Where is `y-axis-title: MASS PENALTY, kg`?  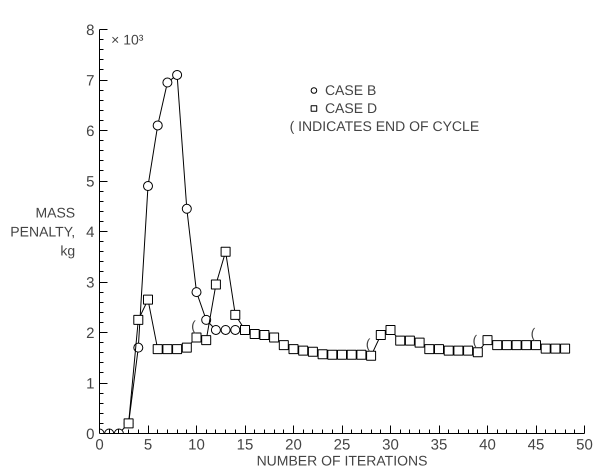
y-axis-title: MASS PENALTY, kg is located at coordinates (43, 231).